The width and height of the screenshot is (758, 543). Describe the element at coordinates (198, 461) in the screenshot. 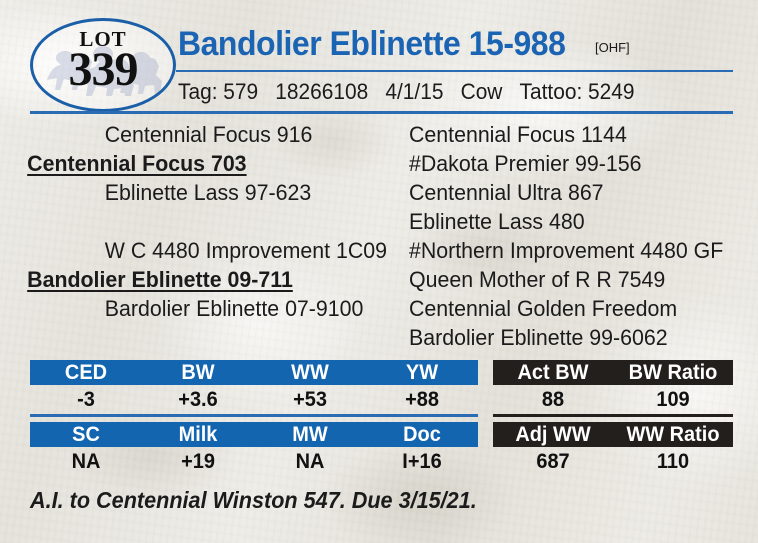

I see `epd-value-milk: +19` at that location.